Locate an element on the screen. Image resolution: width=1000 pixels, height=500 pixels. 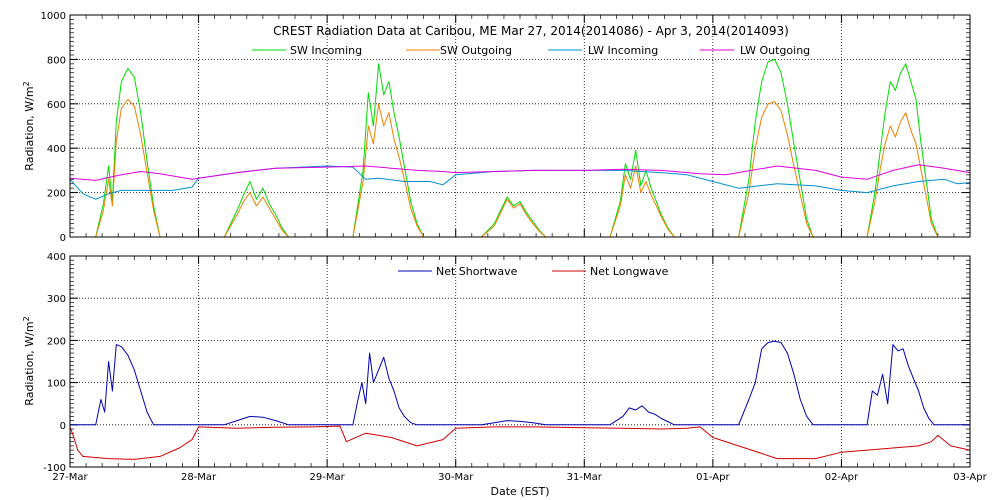
lower-ytick-label: 0 is located at coordinates (63, 426).